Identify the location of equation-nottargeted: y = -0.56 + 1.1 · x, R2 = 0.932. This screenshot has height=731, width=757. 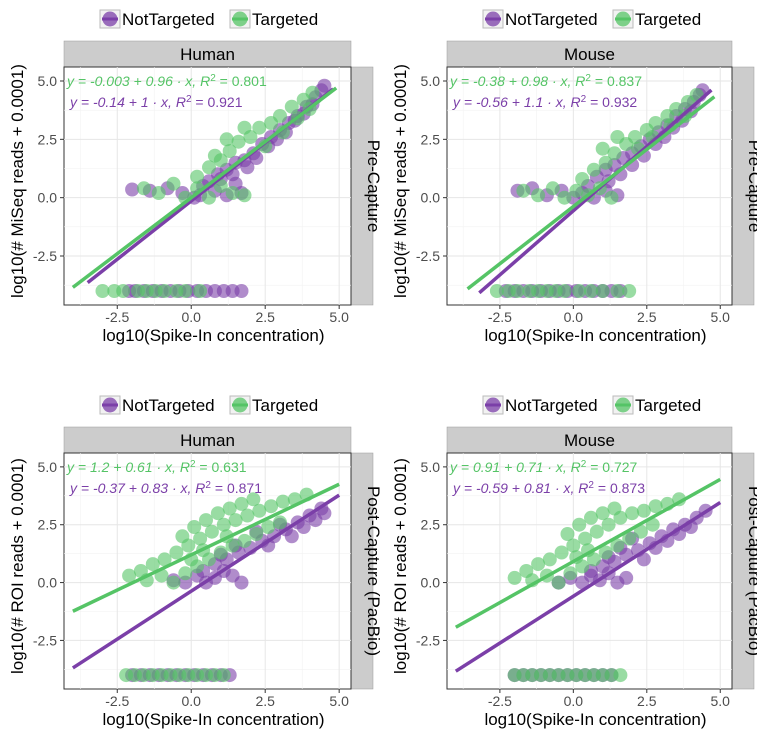
(544, 102).